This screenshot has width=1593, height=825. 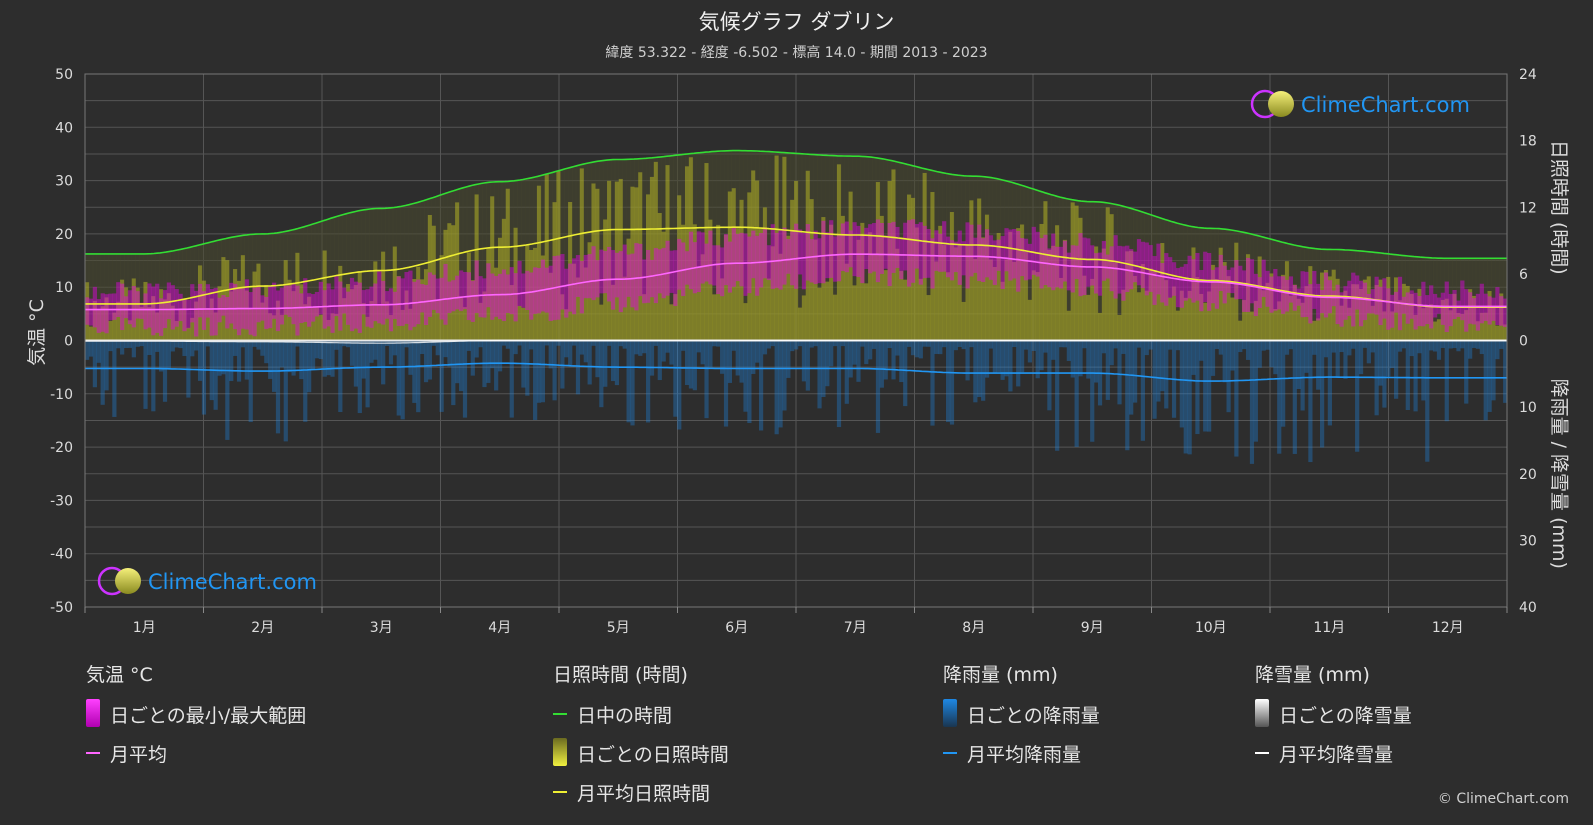 What do you see at coordinates (1312, 675) in the screenshot?
I see `legend-header-snow: 降雪量 (mm)` at bounding box center [1312, 675].